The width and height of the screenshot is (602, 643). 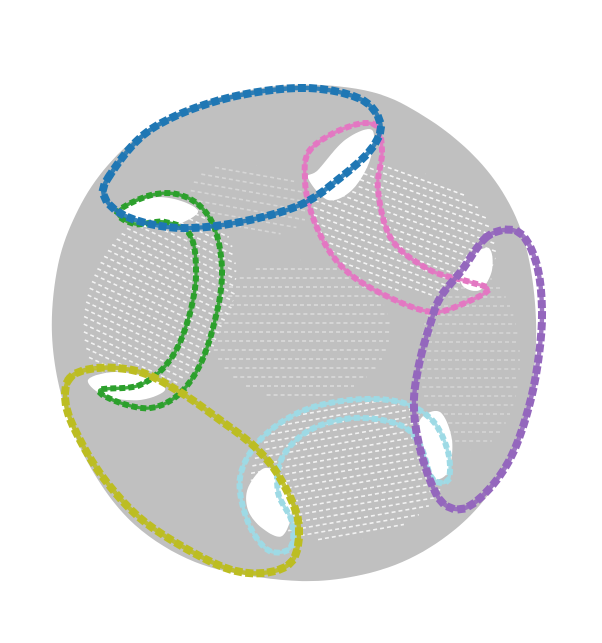 I want to click on blue-loop, so click(x=242, y=158).